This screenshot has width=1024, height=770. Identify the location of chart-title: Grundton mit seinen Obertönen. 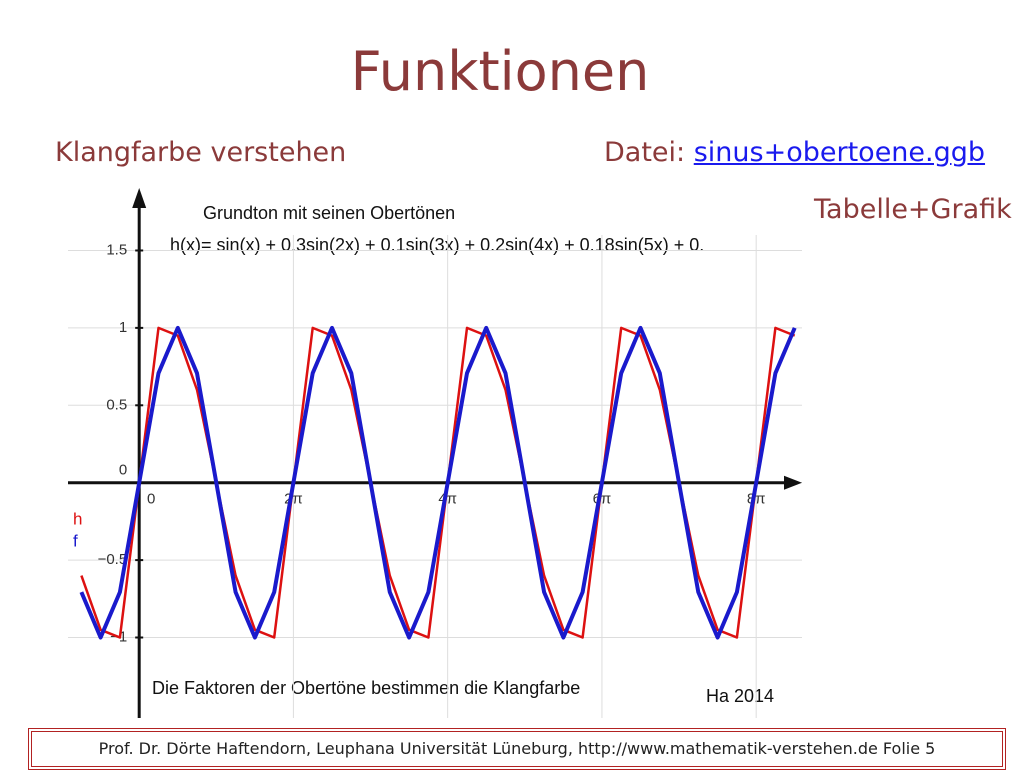
(329, 213).